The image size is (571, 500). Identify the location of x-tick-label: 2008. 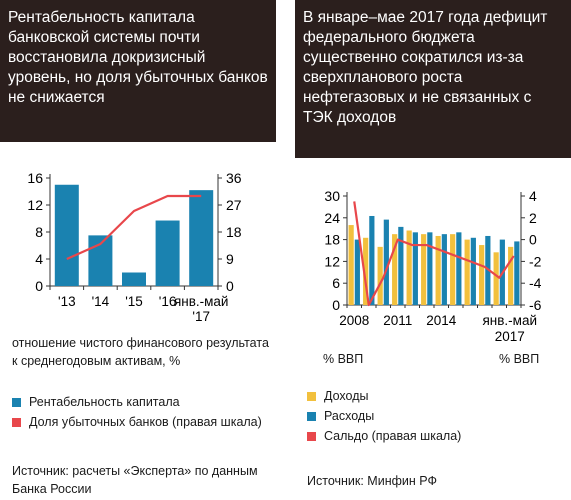
(354, 320).